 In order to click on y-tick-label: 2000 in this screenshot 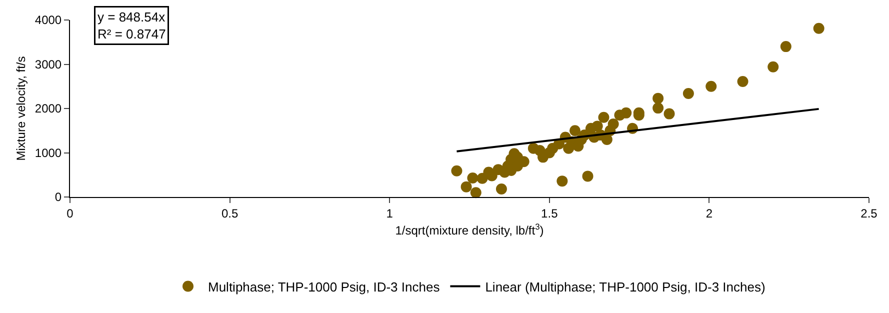, I will do `click(48, 109)`.